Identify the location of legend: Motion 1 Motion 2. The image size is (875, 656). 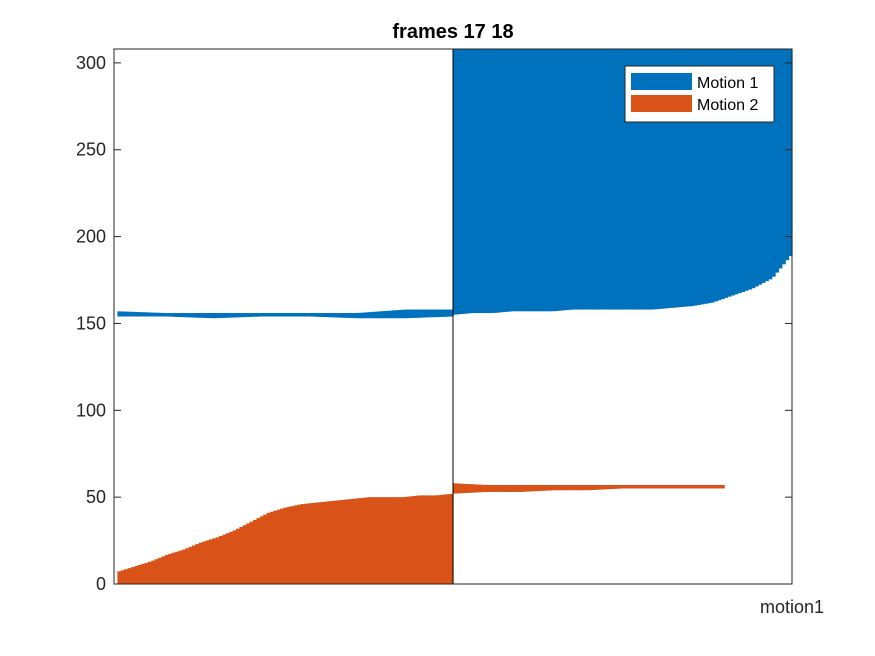
(699, 94).